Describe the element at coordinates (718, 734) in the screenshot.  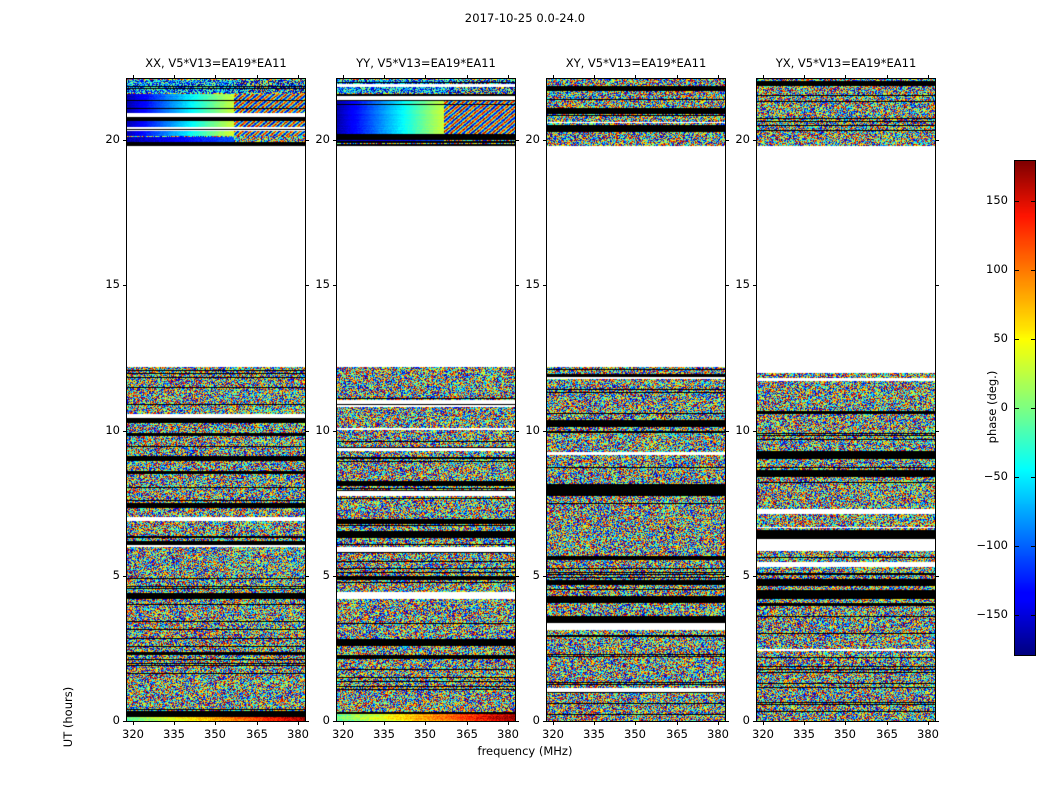
I see `x-tick-label-xy-380: 380` at that location.